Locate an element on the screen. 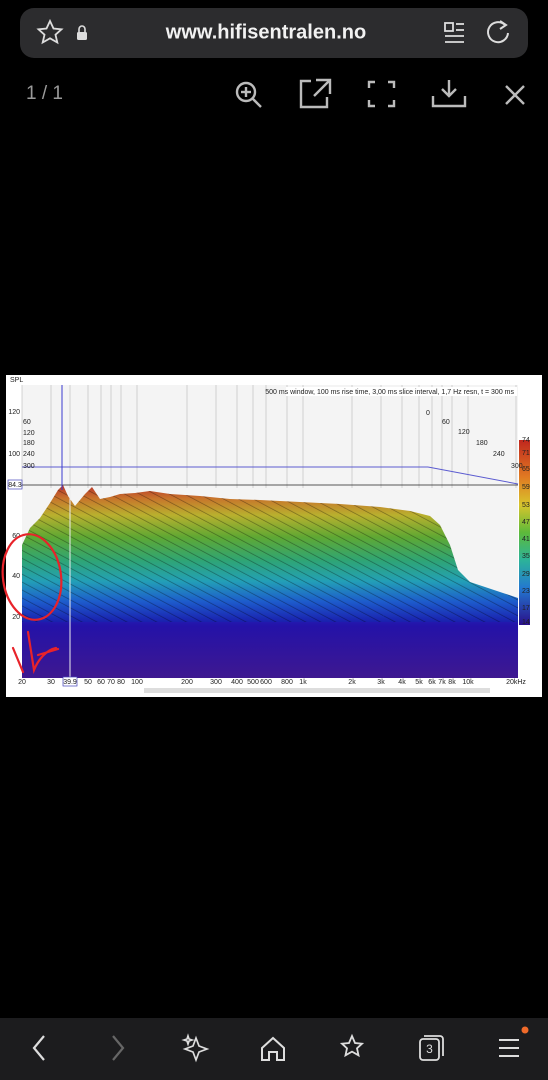  x-tick-label: 600 is located at coordinates (266, 682).